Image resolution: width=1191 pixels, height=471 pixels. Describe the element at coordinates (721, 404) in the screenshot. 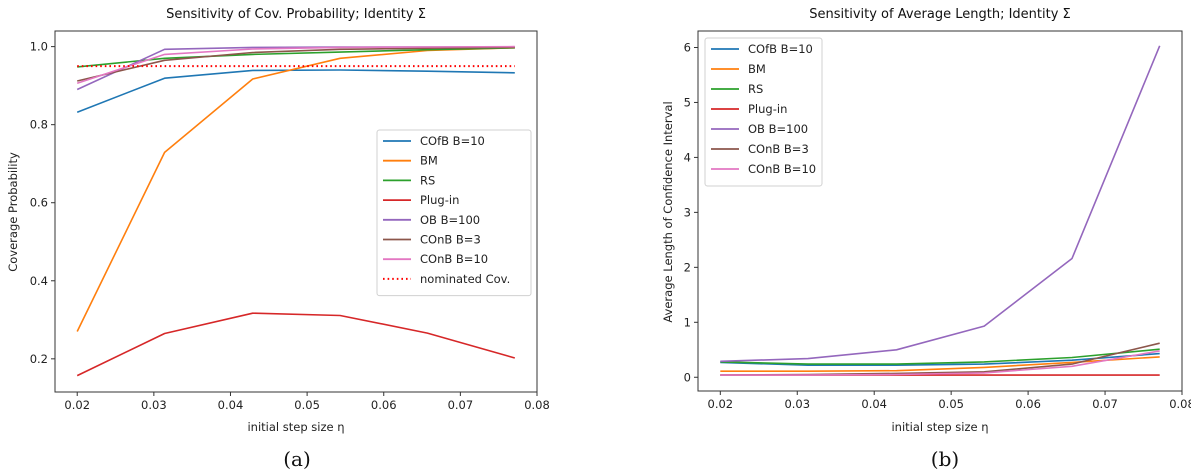

I see `chart-b-xtick-label: 0.02` at that location.